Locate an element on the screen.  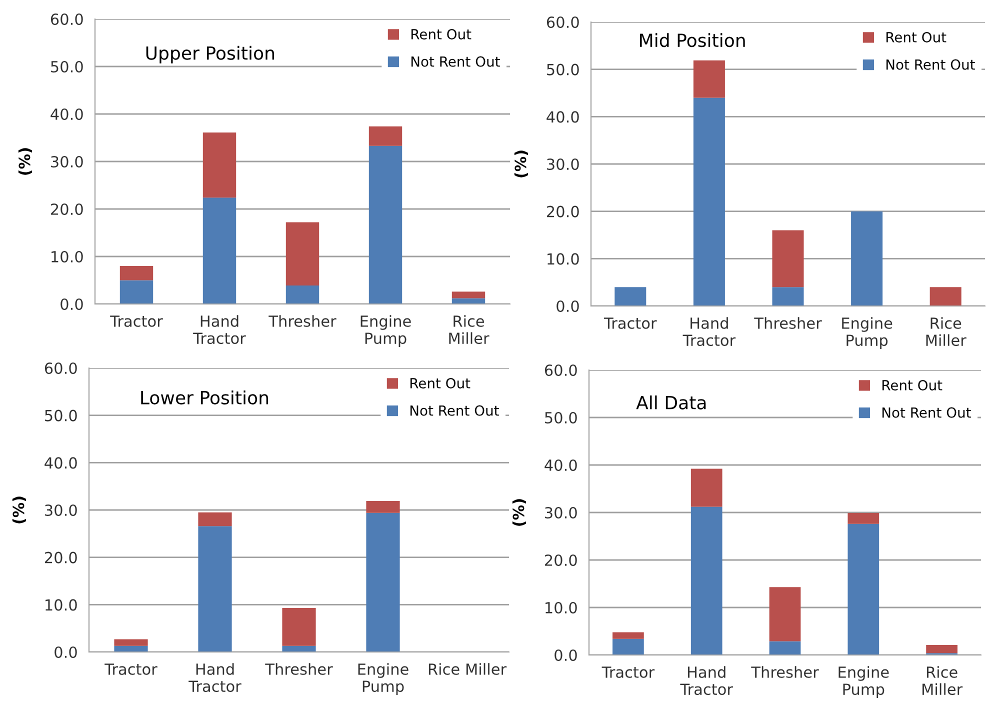
text: All Data is located at coordinates (671, 402).